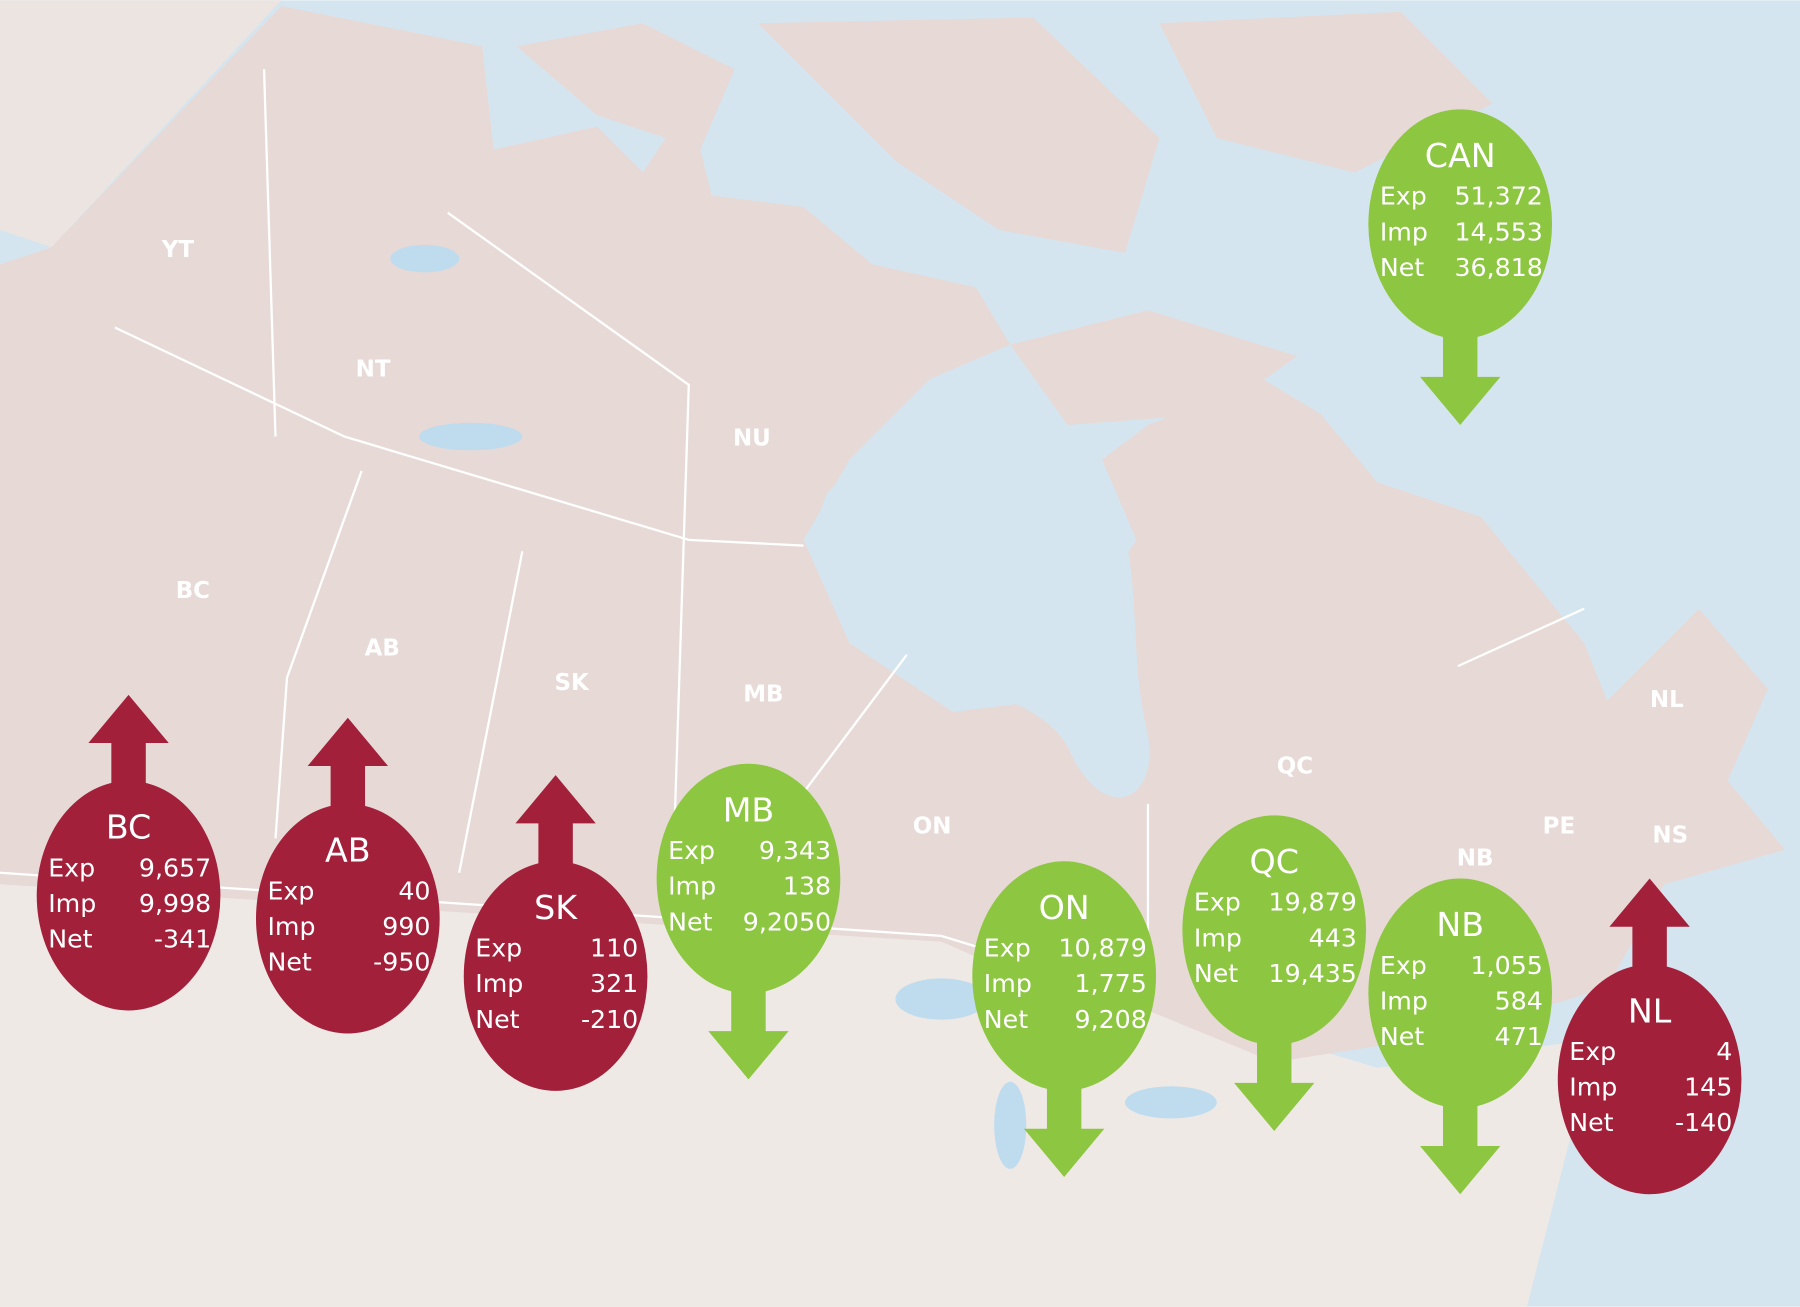 This screenshot has height=1307, width=1800. What do you see at coordinates (556, 907) in the screenshot?
I see `bubble-title: SK` at bounding box center [556, 907].